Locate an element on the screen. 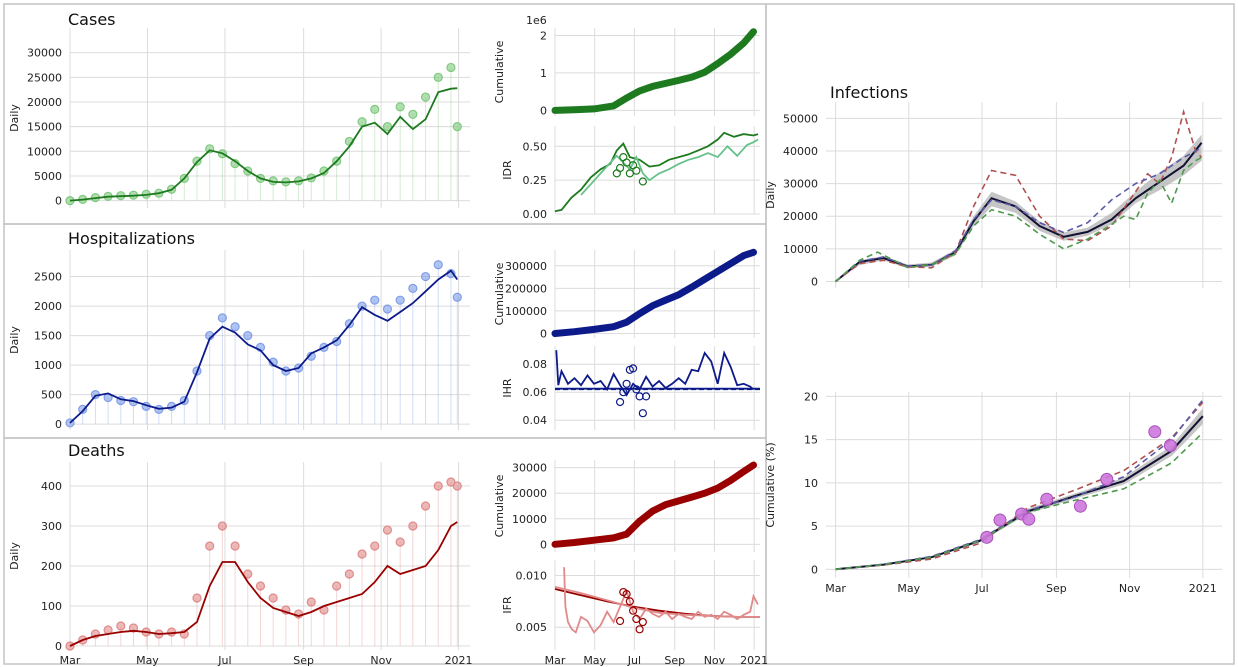 The image size is (1238, 667). y-tick-label: 100000 is located at coordinates (526, 311).